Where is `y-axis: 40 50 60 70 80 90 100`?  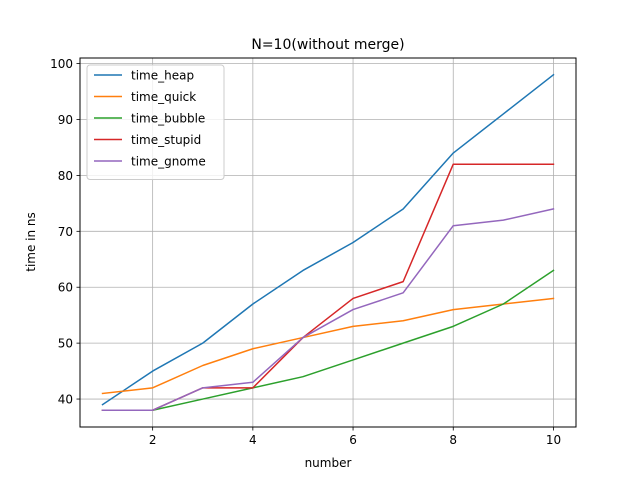
y-axis: 40 50 60 70 80 90 100 is located at coordinates (65, 232).